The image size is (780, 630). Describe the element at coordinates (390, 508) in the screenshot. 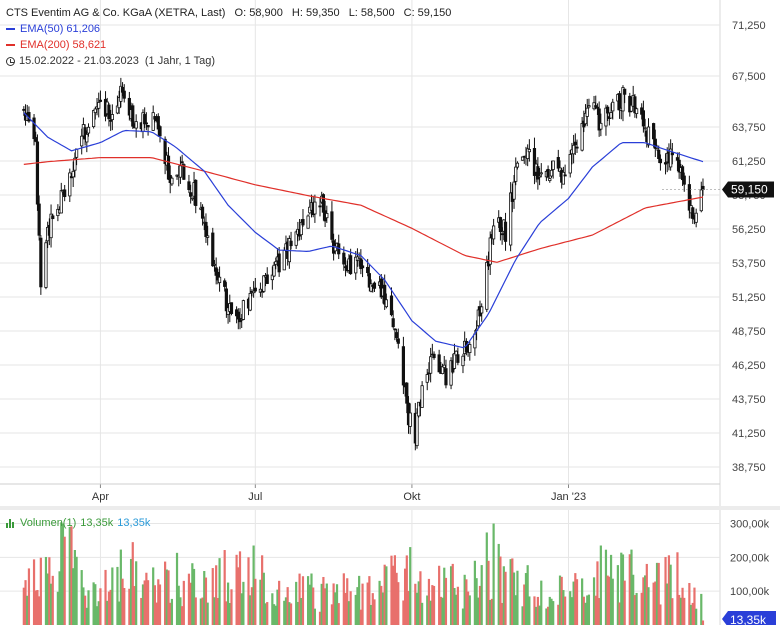

I see `pane-separator` at that location.